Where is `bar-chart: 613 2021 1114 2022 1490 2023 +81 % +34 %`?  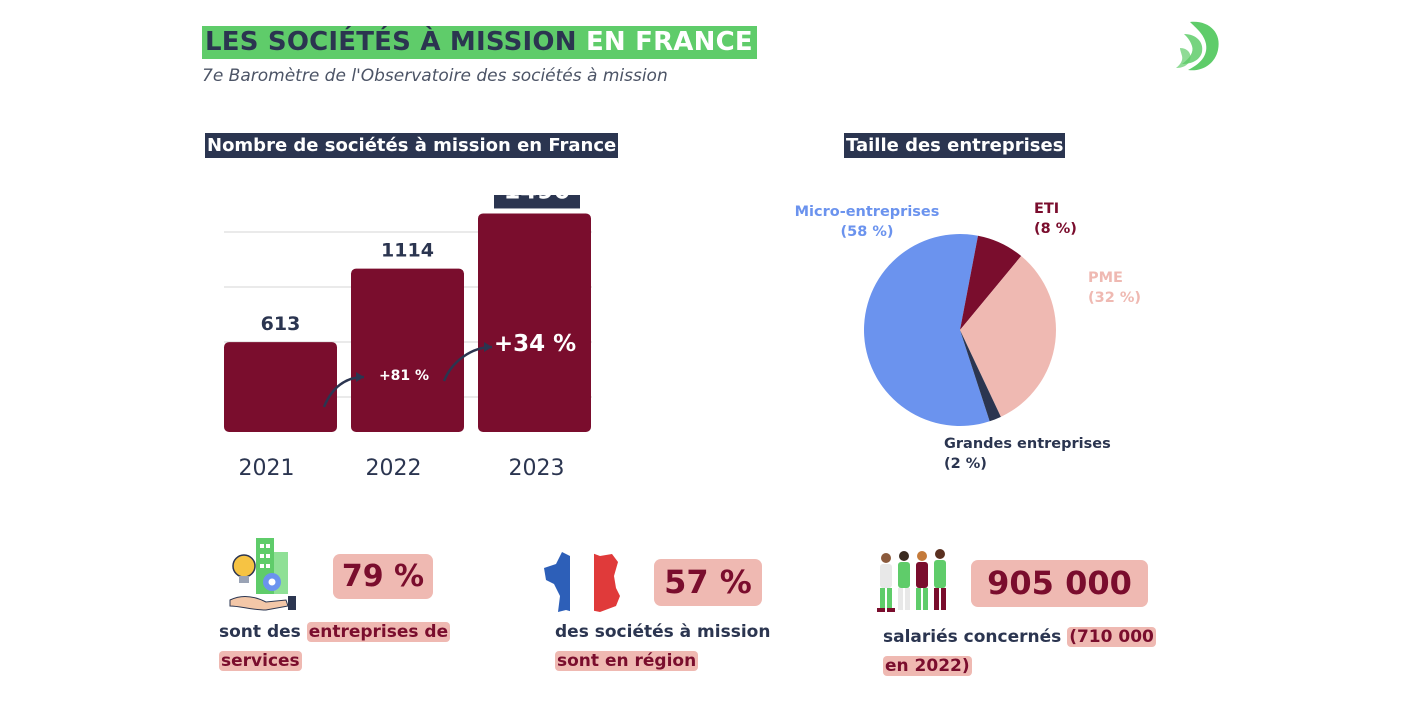
bar-chart: 613 2021 1114 2022 1490 2023 +81 % +34 % is located at coordinates (408, 338).